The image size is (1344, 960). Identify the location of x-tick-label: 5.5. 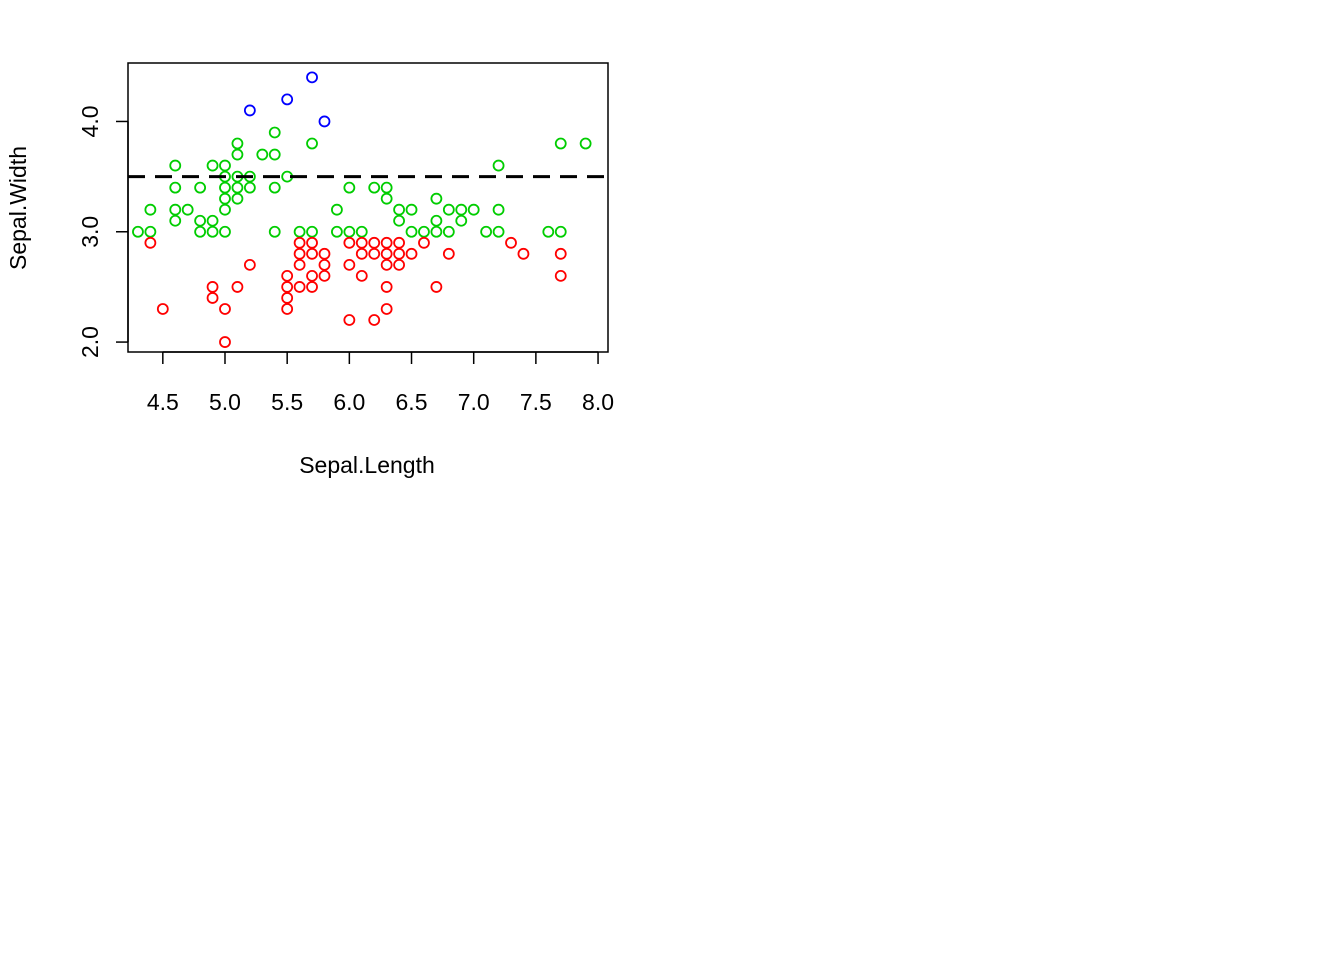
(287, 402).